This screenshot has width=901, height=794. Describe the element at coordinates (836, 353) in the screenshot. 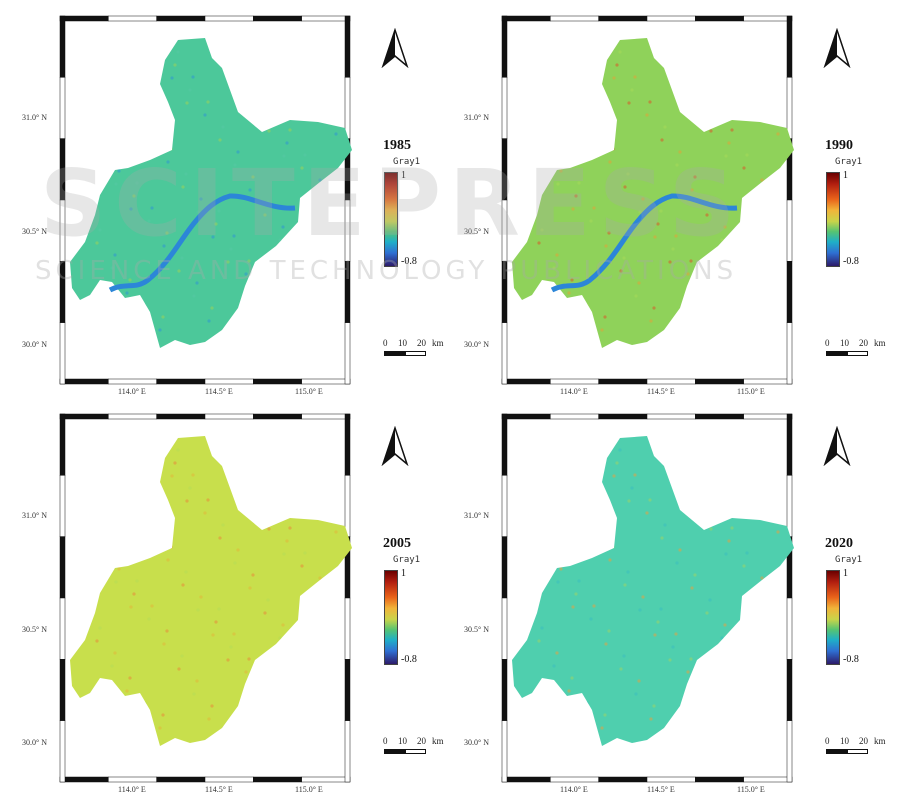

I see `scale-bar-black` at that location.